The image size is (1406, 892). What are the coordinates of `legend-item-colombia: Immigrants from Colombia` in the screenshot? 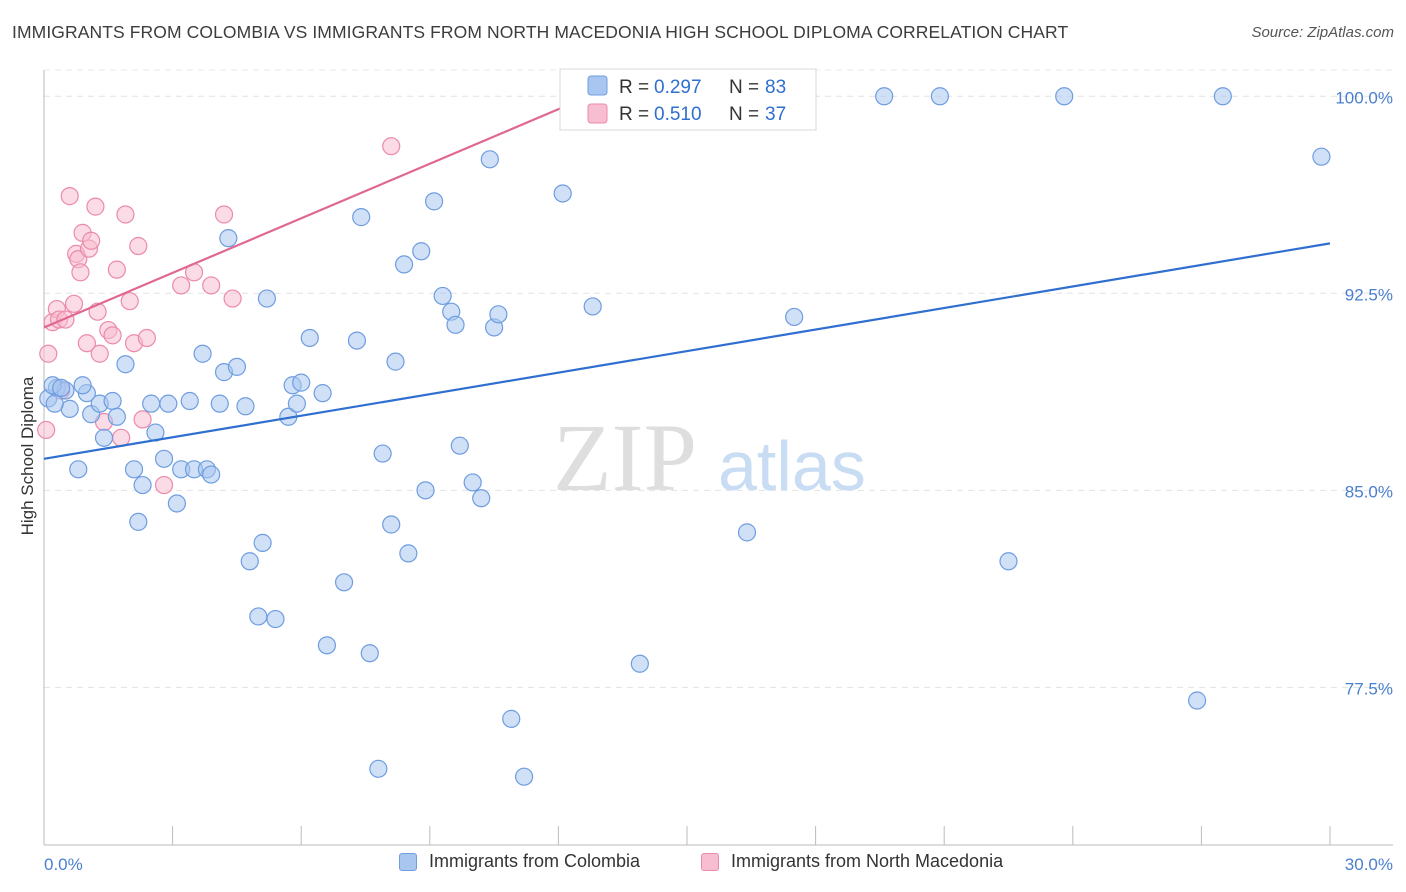 It's located at (519, 861).